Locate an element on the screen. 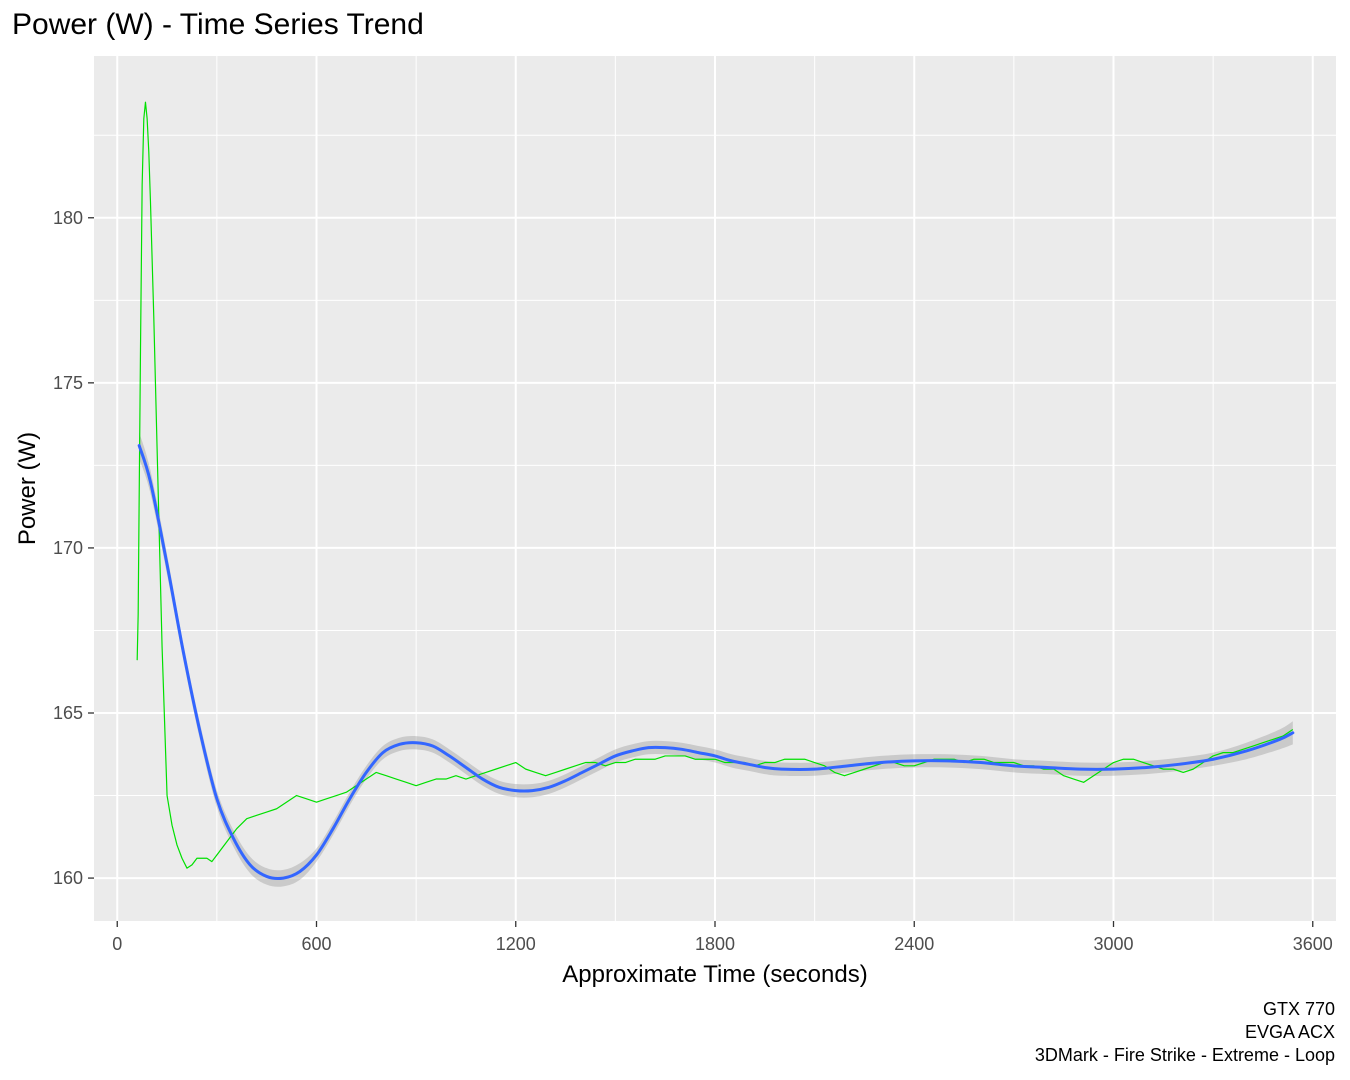 The image size is (1350, 1080). x-tick-label: 3000 is located at coordinates (1113, 944).